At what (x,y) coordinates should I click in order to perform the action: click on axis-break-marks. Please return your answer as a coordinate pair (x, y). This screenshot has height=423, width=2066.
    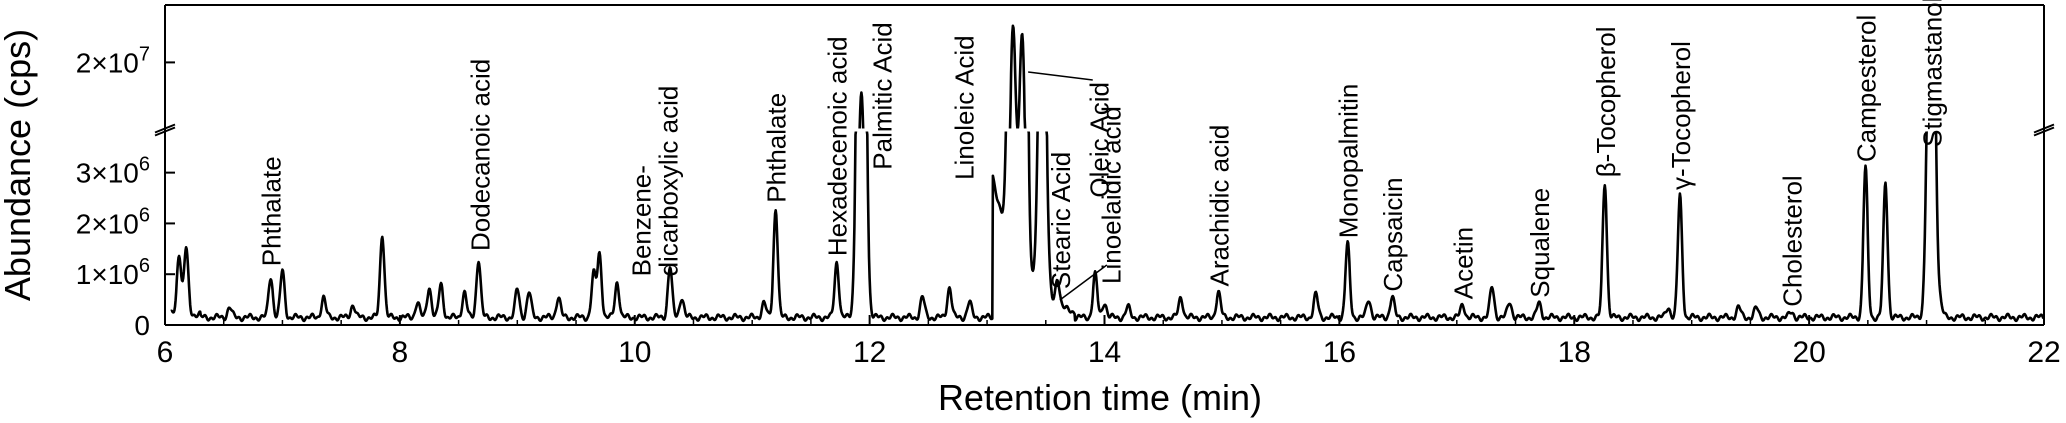
    Looking at the image, I should click on (1104, 130).